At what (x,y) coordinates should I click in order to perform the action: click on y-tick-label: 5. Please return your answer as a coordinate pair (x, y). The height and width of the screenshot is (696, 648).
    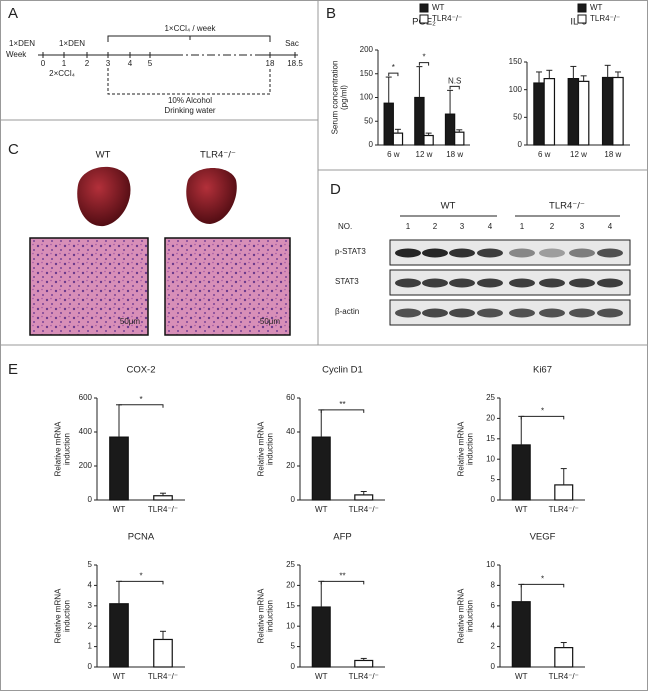
    Looking at the image, I should click on (493, 479).